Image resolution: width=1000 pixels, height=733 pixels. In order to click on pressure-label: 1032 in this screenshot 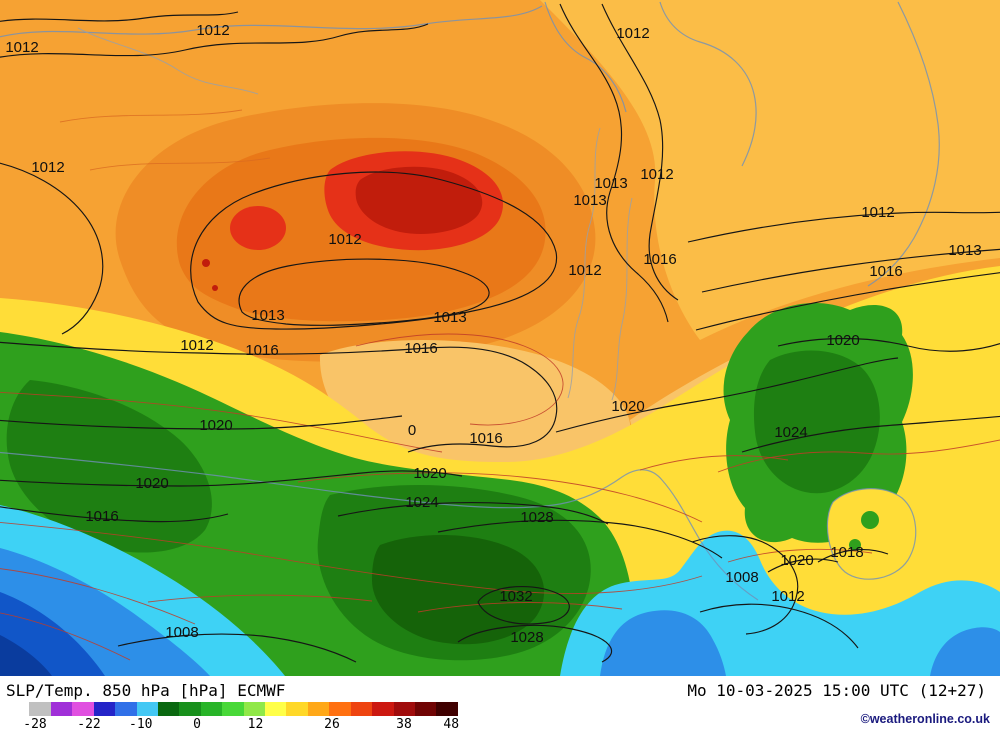, I will do `click(515, 596)`.